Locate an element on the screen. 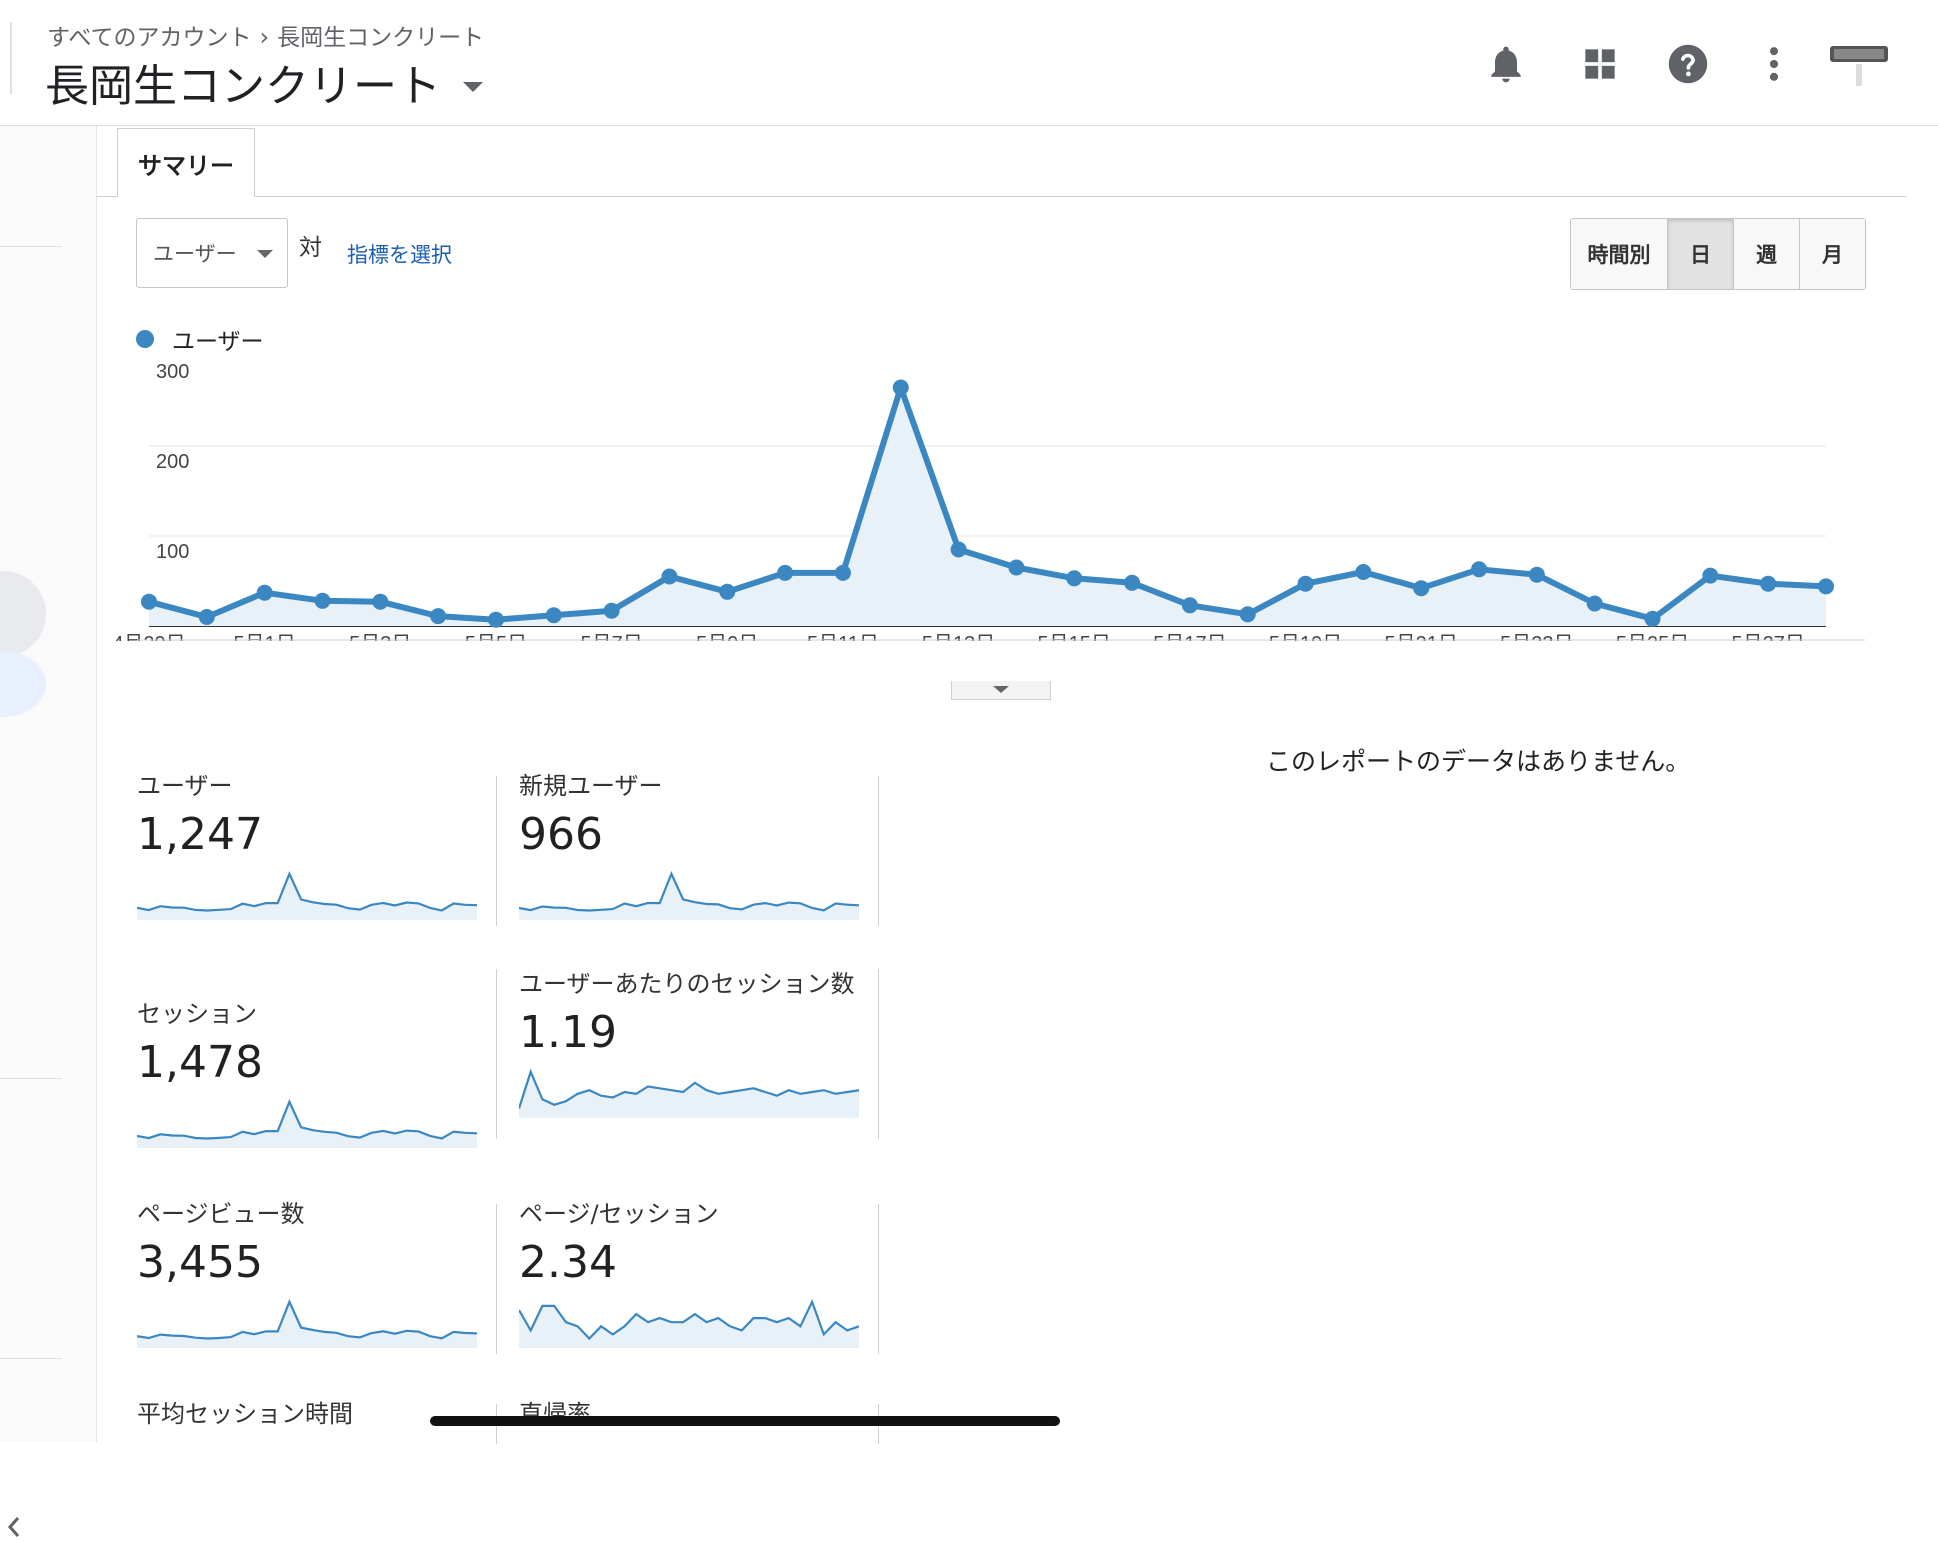 This screenshot has height=1542, width=1938. x-tick-label: 5月7日 is located at coordinates (611, 637).